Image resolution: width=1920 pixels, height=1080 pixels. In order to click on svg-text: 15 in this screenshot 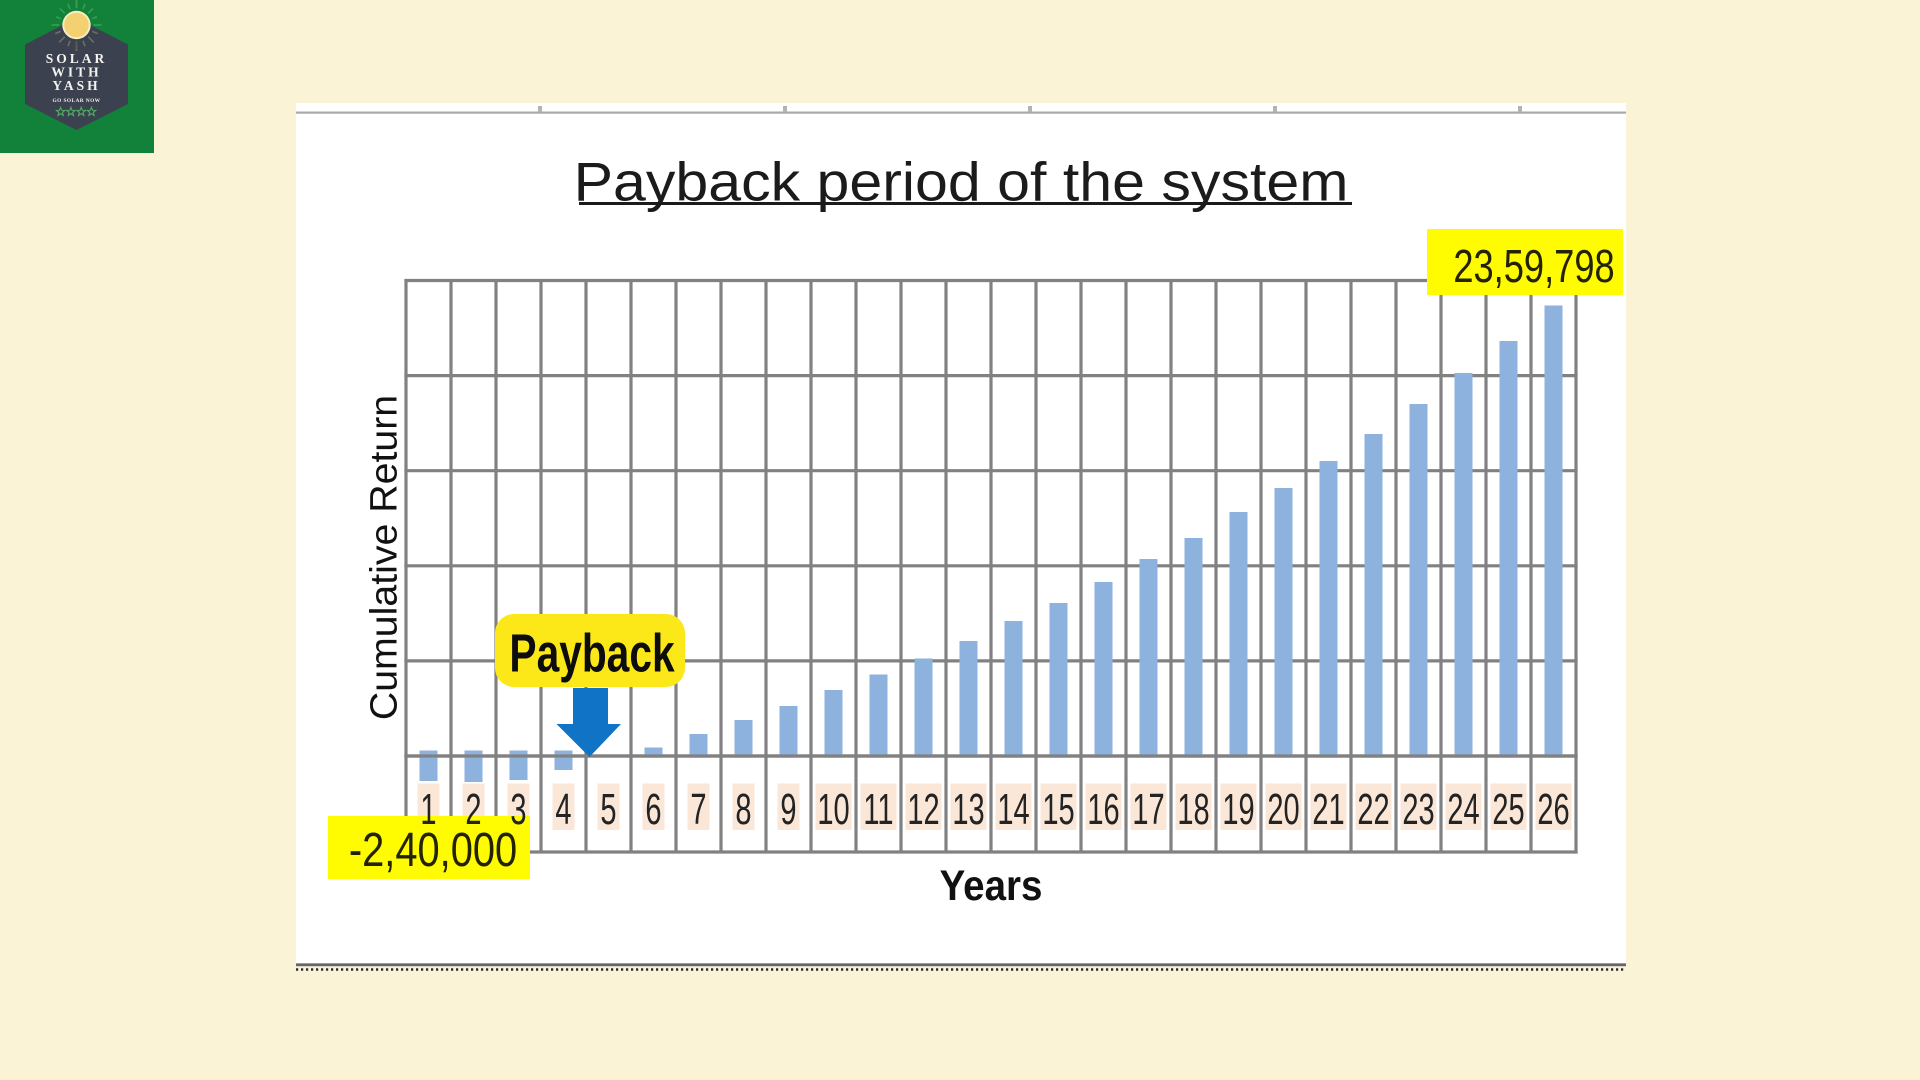, I will do `click(1058, 809)`.